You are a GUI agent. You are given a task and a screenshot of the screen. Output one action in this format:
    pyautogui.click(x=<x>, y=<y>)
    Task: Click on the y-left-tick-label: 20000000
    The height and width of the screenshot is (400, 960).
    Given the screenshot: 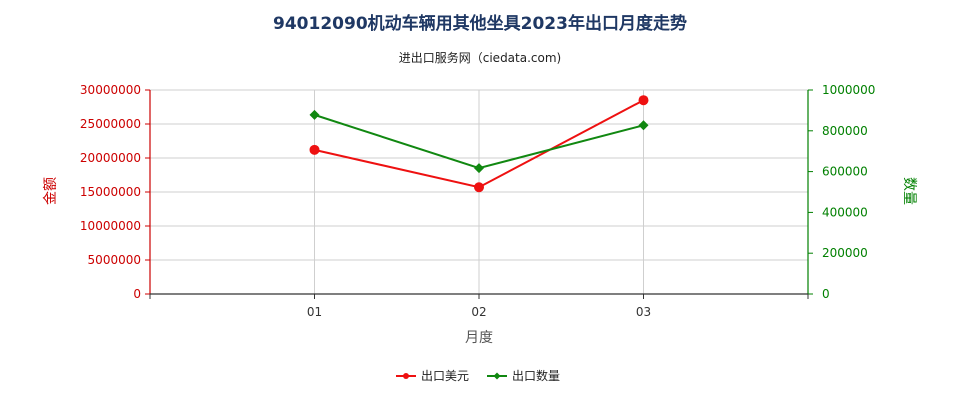 What is the action you would take?
    pyautogui.click(x=110, y=158)
    